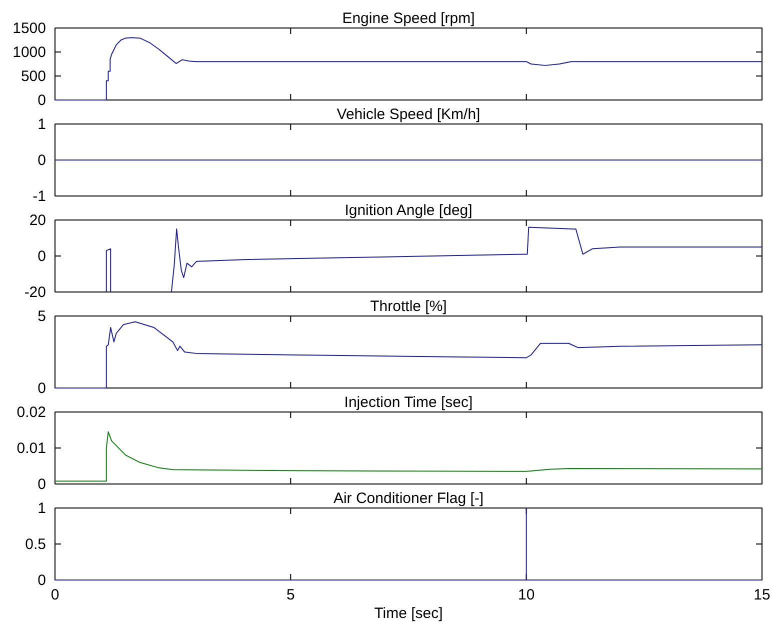 Image resolution: width=773 pixels, height=630 pixels. Describe the element at coordinates (42, 316) in the screenshot. I see `y-tick-label: 5` at that location.